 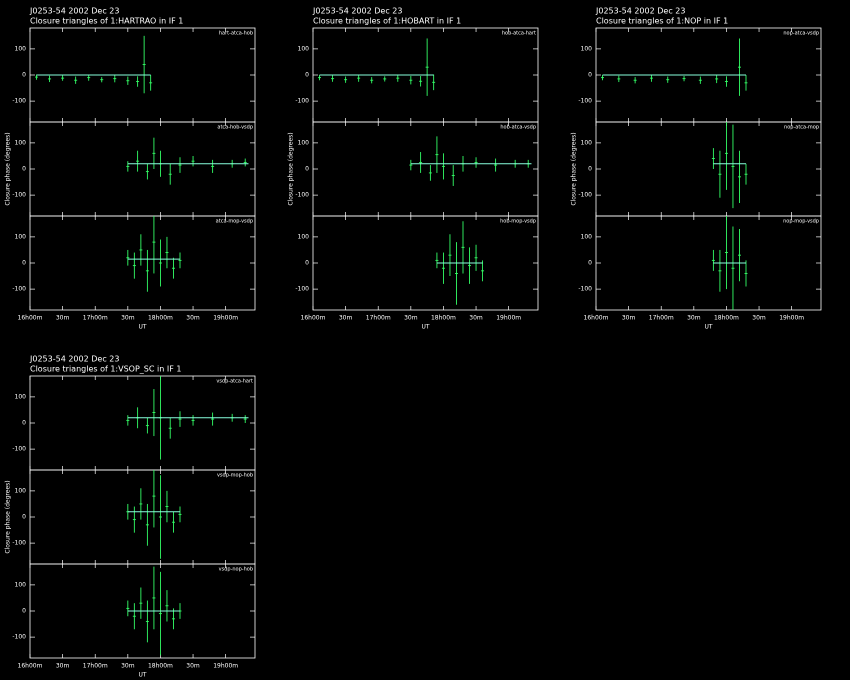 I want to click on figure-subtitle: Closure triangles of 1:HARTRAO in IF 1, so click(x=106, y=21).